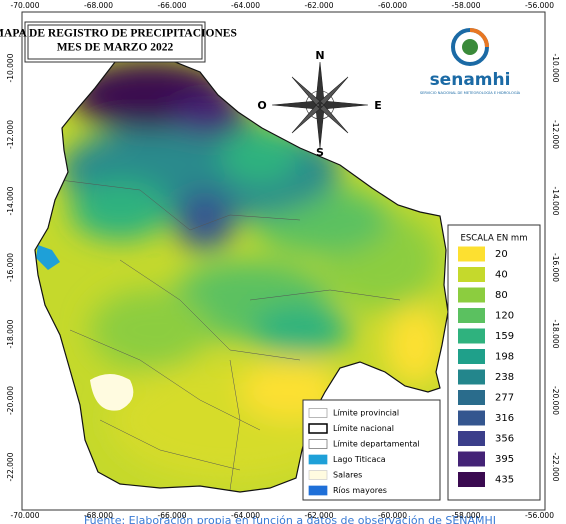 Image resolution: width=566 pixels, height=524 pixels. I want to click on scale-label: 80, so click(501, 295).